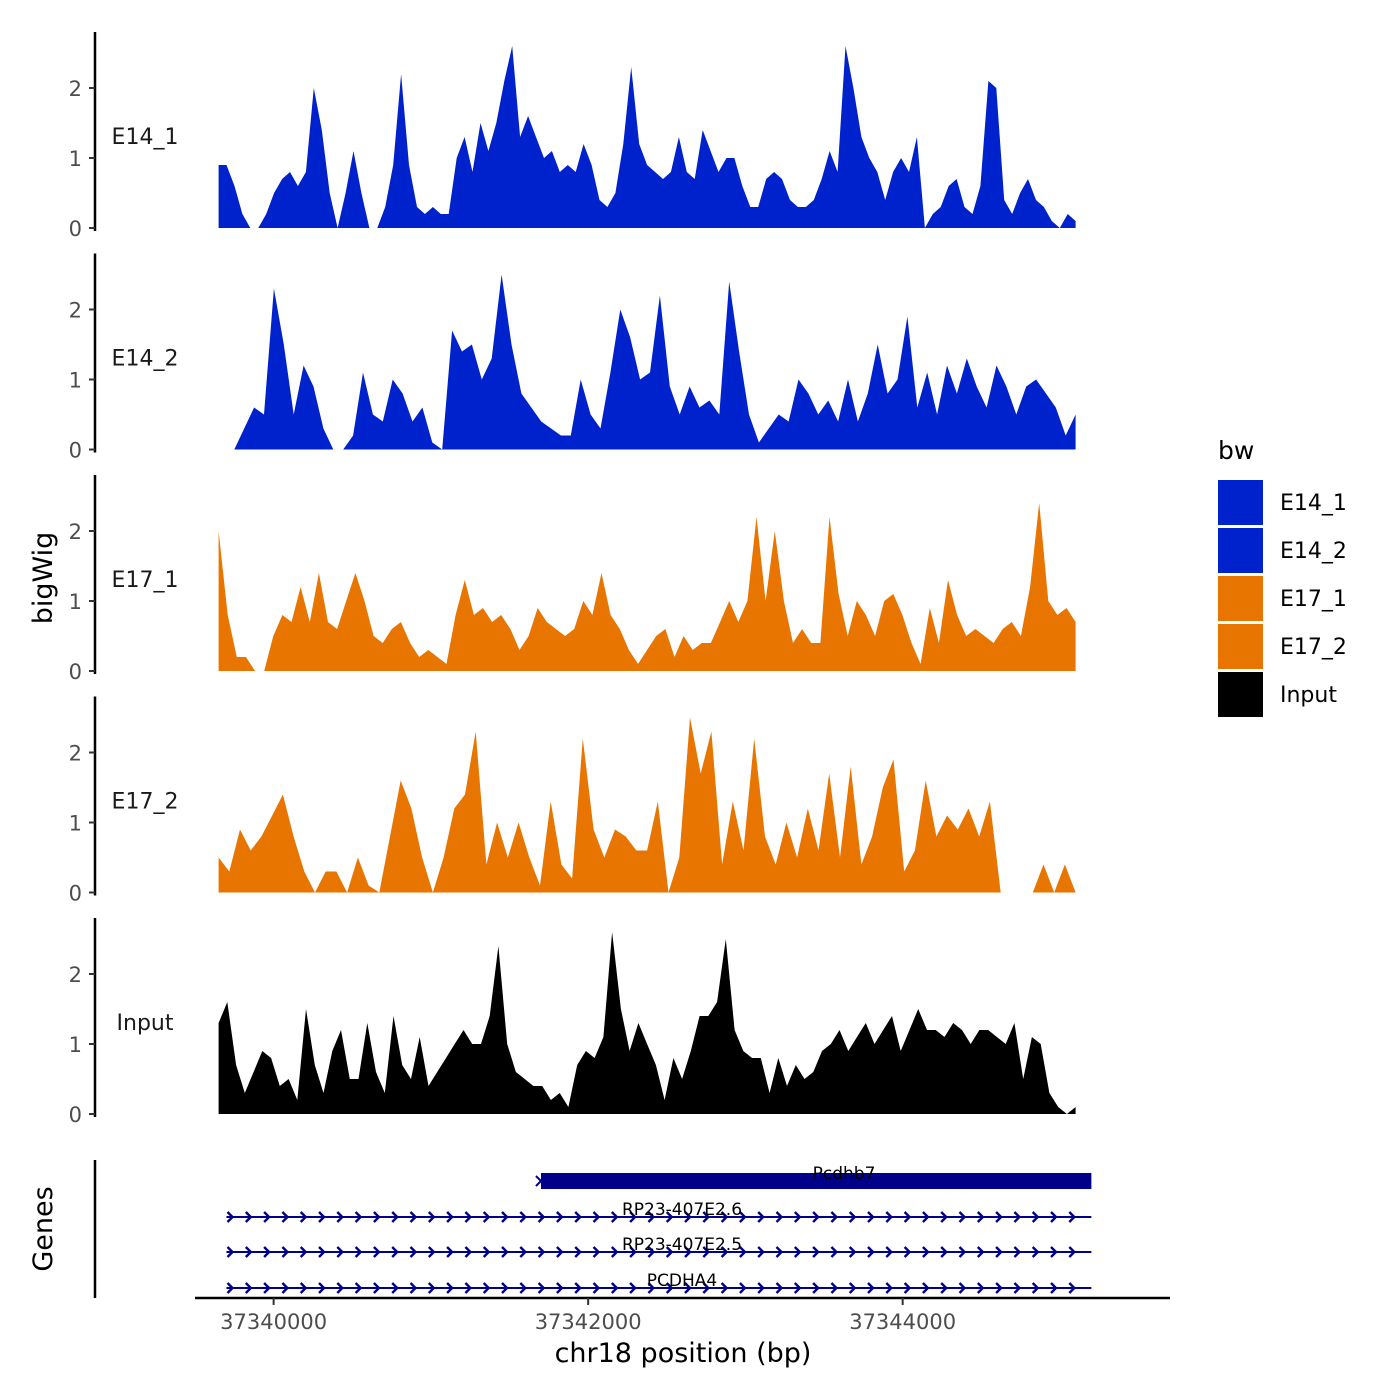 This screenshot has height=1400, width=1400. What do you see at coordinates (588, 1322) in the screenshot?
I see `x-tick-label: 37342000` at bounding box center [588, 1322].